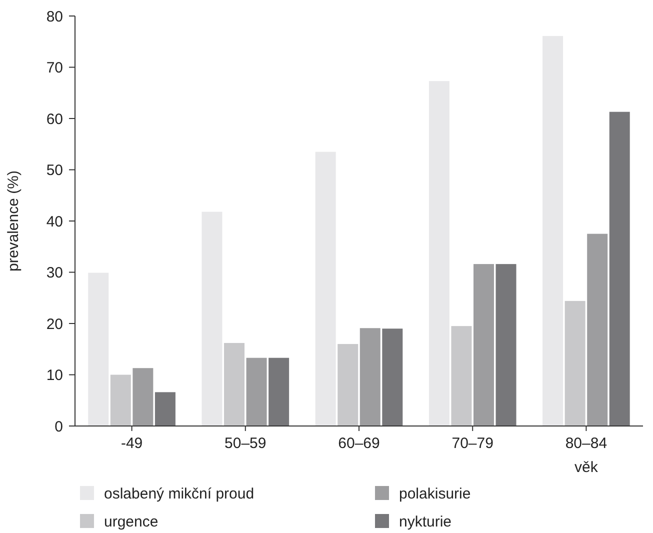  Describe the element at coordinates (359, 443) in the screenshot. I see `x-tick-label: 60–69` at that location.